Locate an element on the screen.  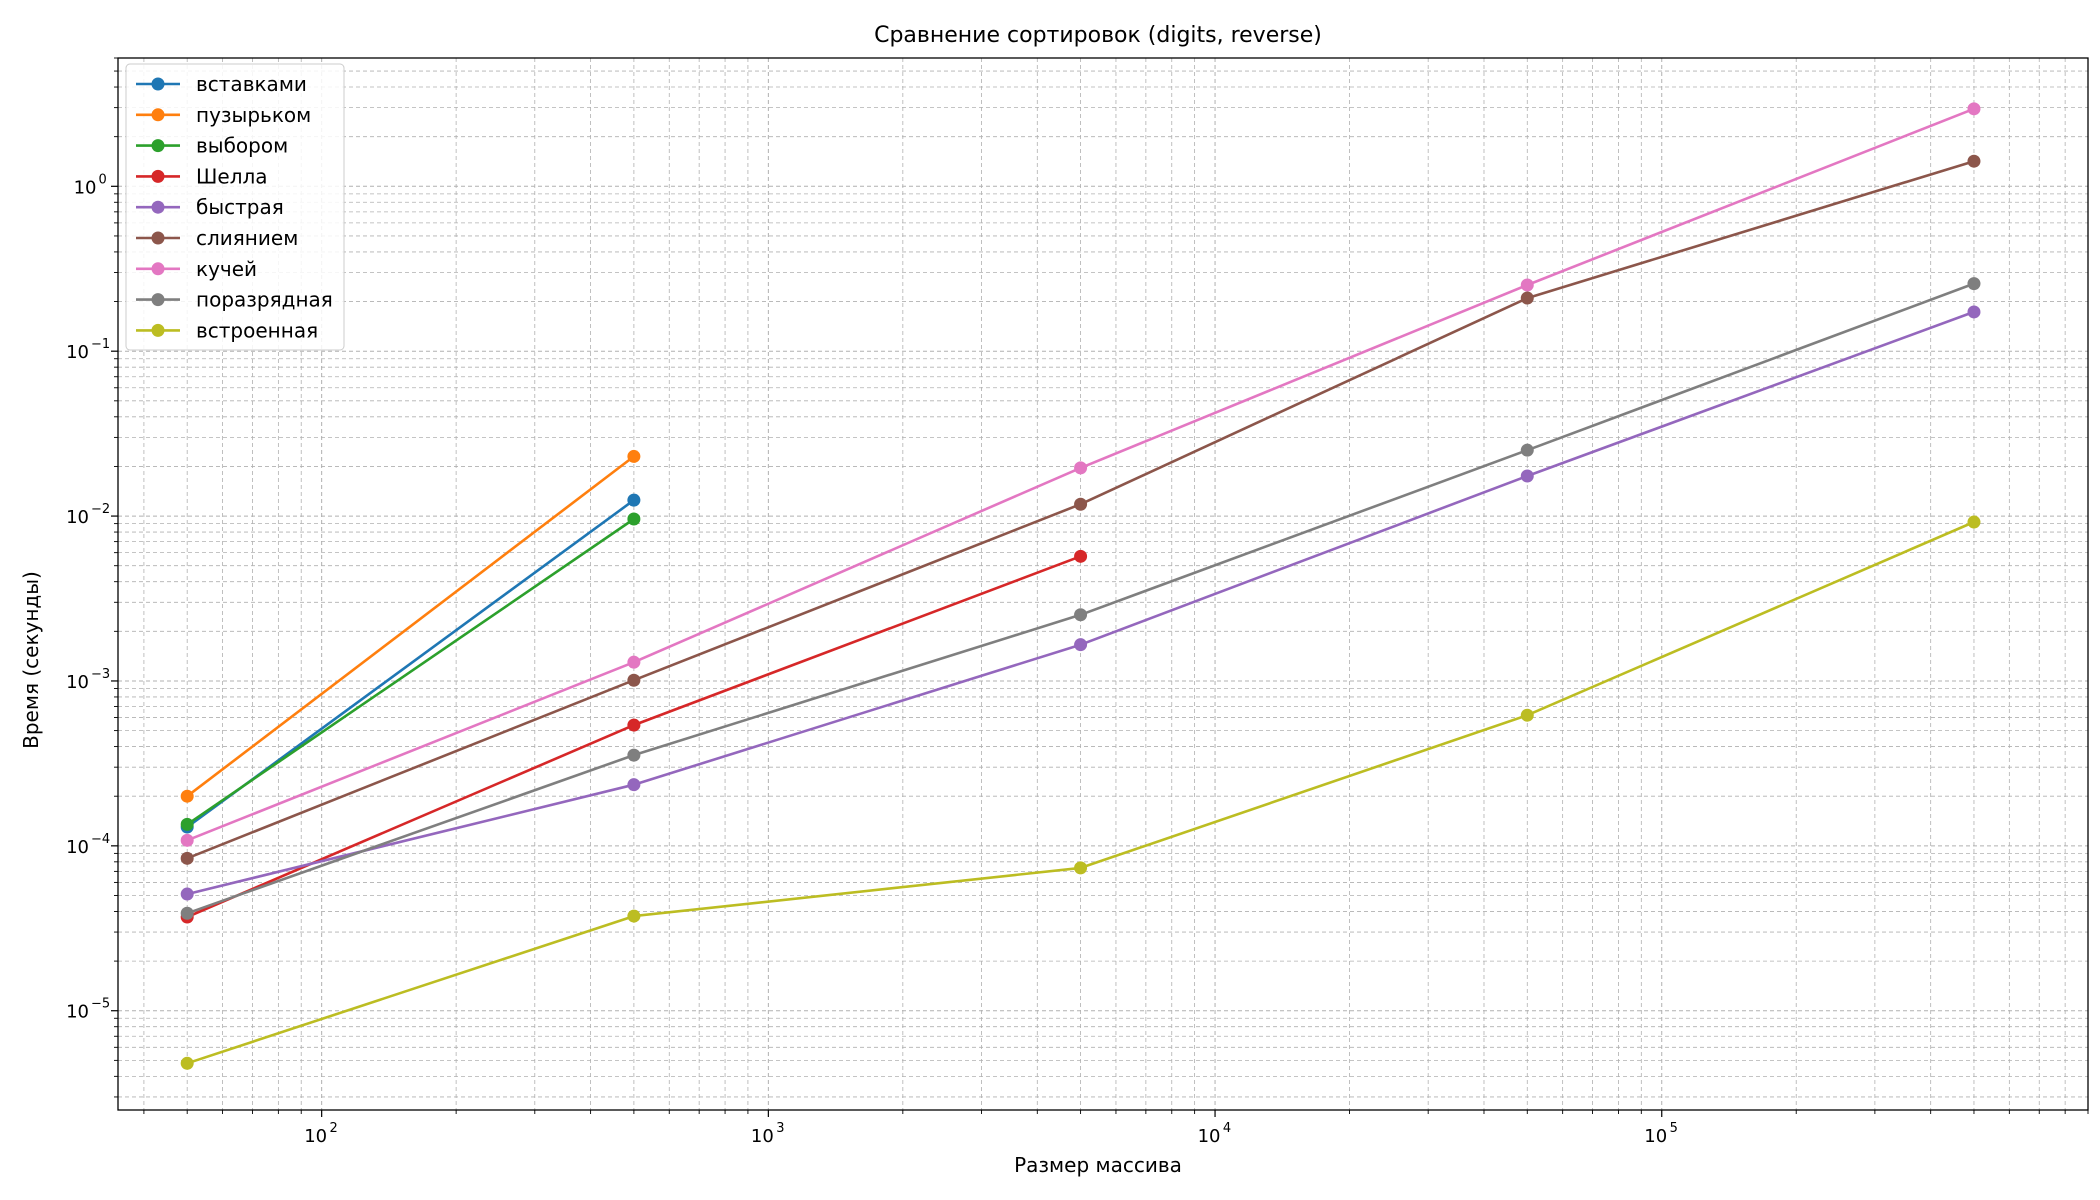
y-tick-label-exponent: −1 is located at coordinates (100, 344).